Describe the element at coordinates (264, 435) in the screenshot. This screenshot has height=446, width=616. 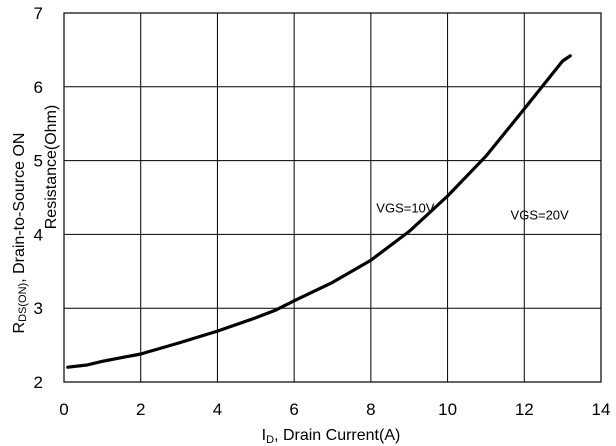
I see `x-axis-label-main: I` at that location.